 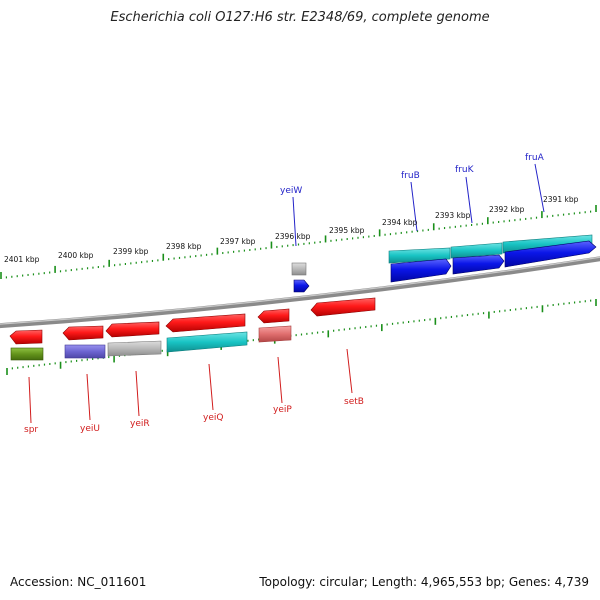 I want to click on upper-scale-ruler, so click(x=298, y=242).